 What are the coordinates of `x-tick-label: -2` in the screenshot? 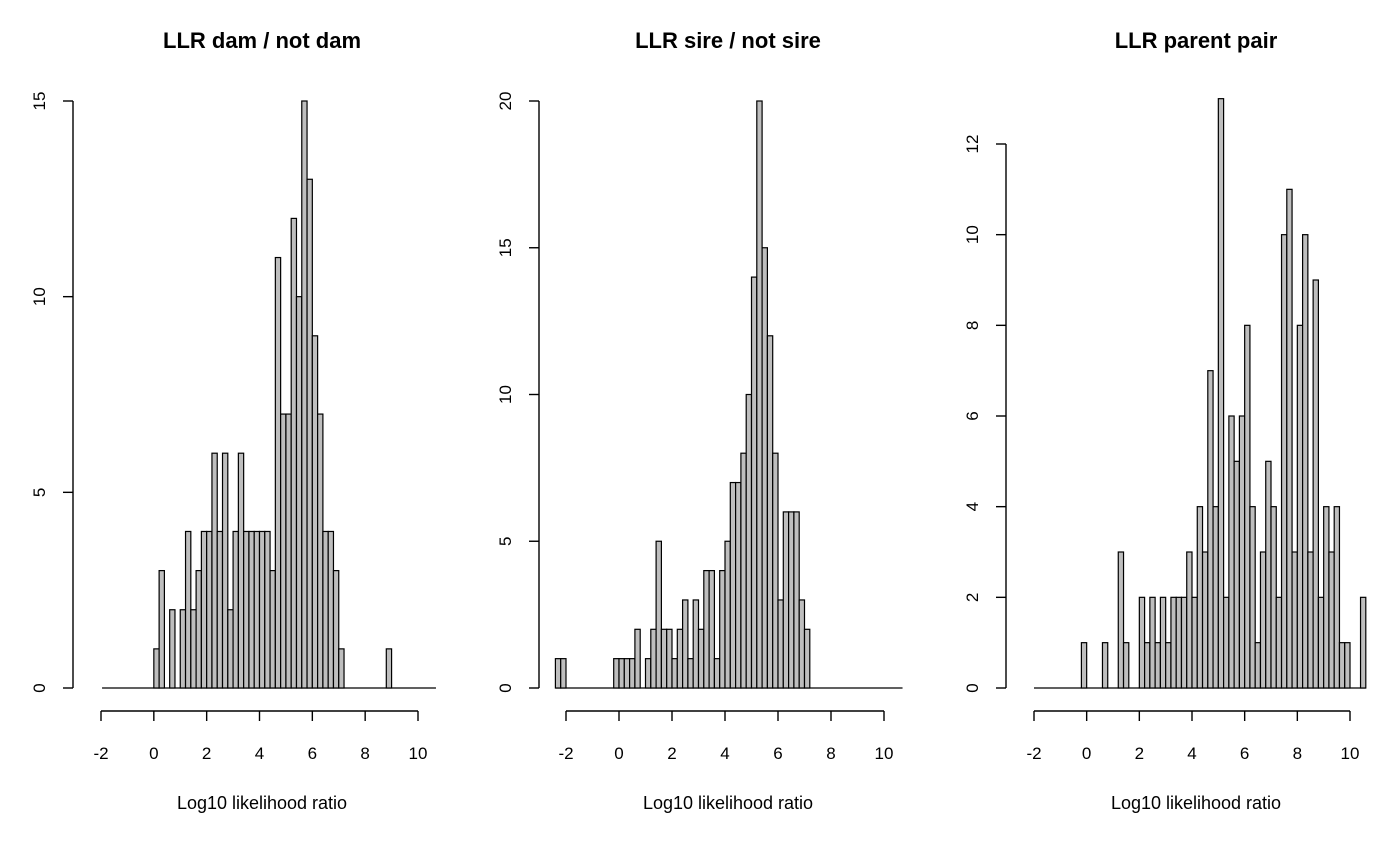 It's located at (565, 753).